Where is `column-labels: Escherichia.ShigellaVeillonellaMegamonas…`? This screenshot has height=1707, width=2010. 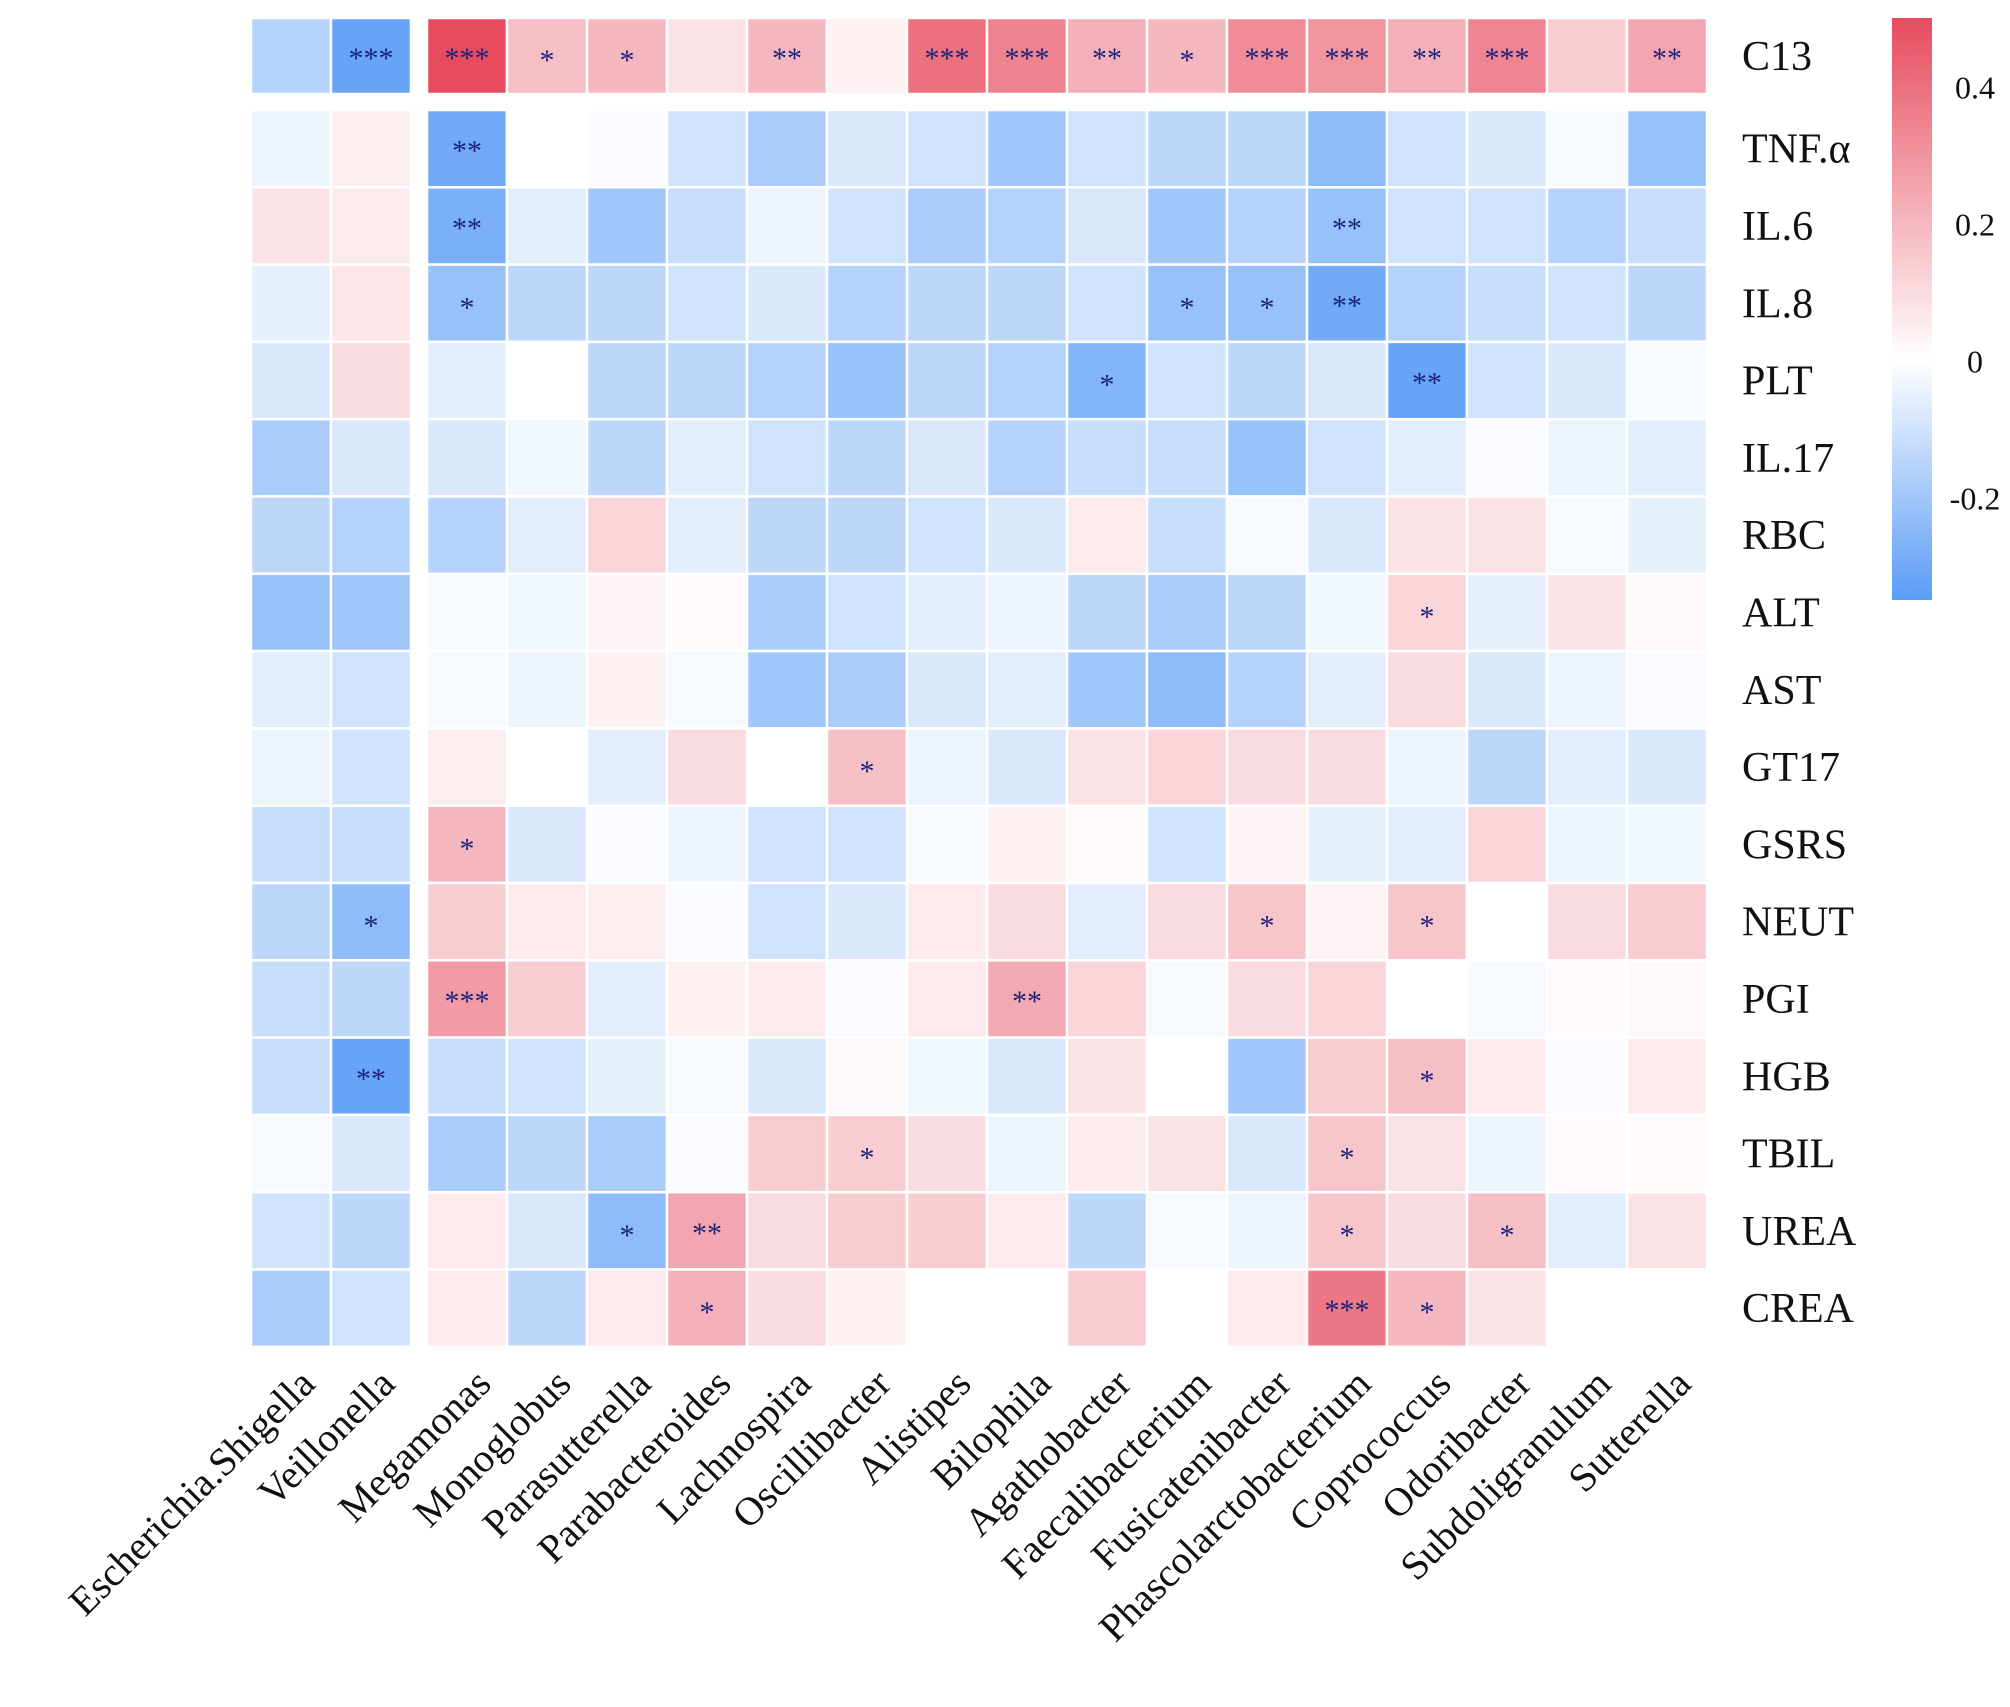
column-labels: Escherichia.ShigellaVeillonellaMegamonas… is located at coordinates (880, 1505).